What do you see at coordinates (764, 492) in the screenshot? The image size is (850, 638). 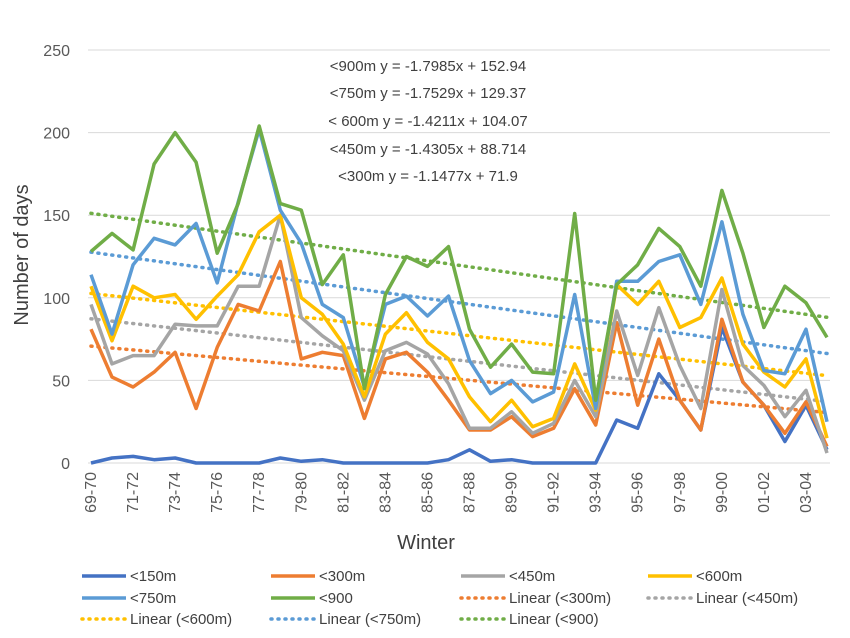 I see `x-tick-label: 01-02` at bounding box center [764, 492].